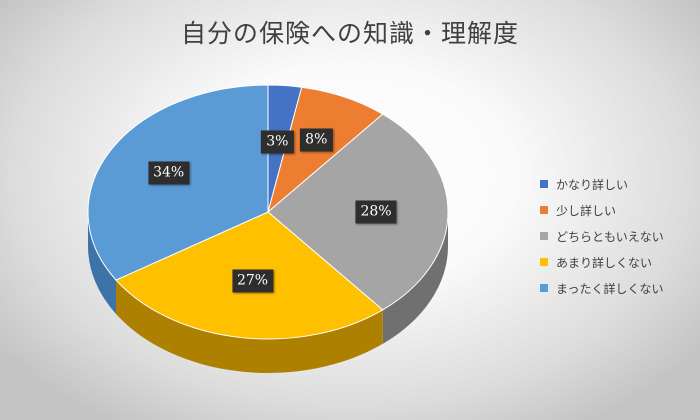 This screenshot has width=700, height=420. I want to click on legend-item-5: まったく詳しくない, so click(602, 288).